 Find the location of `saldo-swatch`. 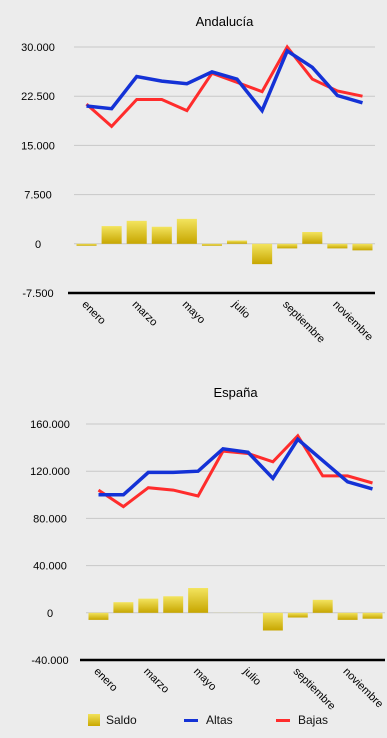

saldo-swatch is located at coordinates (94, 720).